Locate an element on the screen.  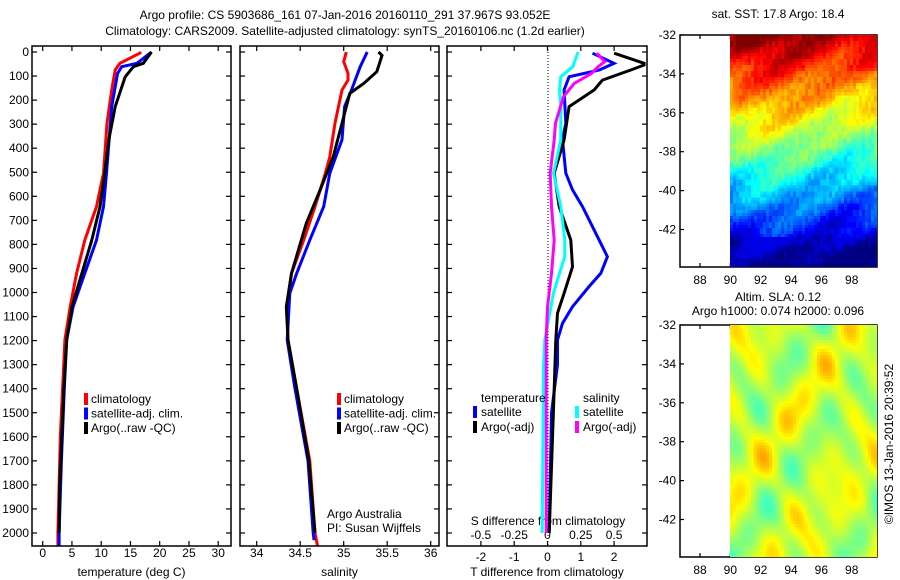
depth-tick-label: 300 is located at coordinates (19, 124).